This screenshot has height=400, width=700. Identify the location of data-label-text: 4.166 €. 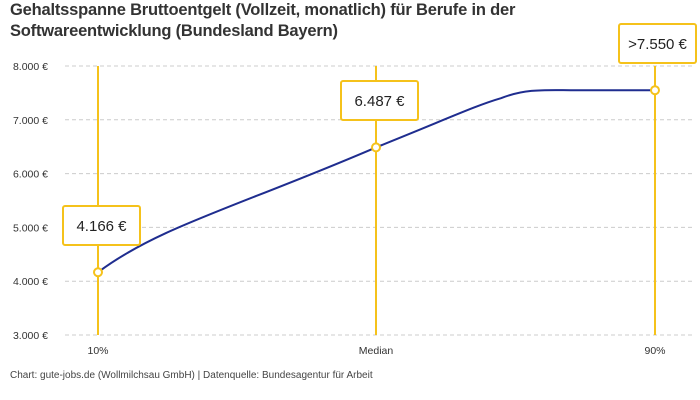
(101, 226).